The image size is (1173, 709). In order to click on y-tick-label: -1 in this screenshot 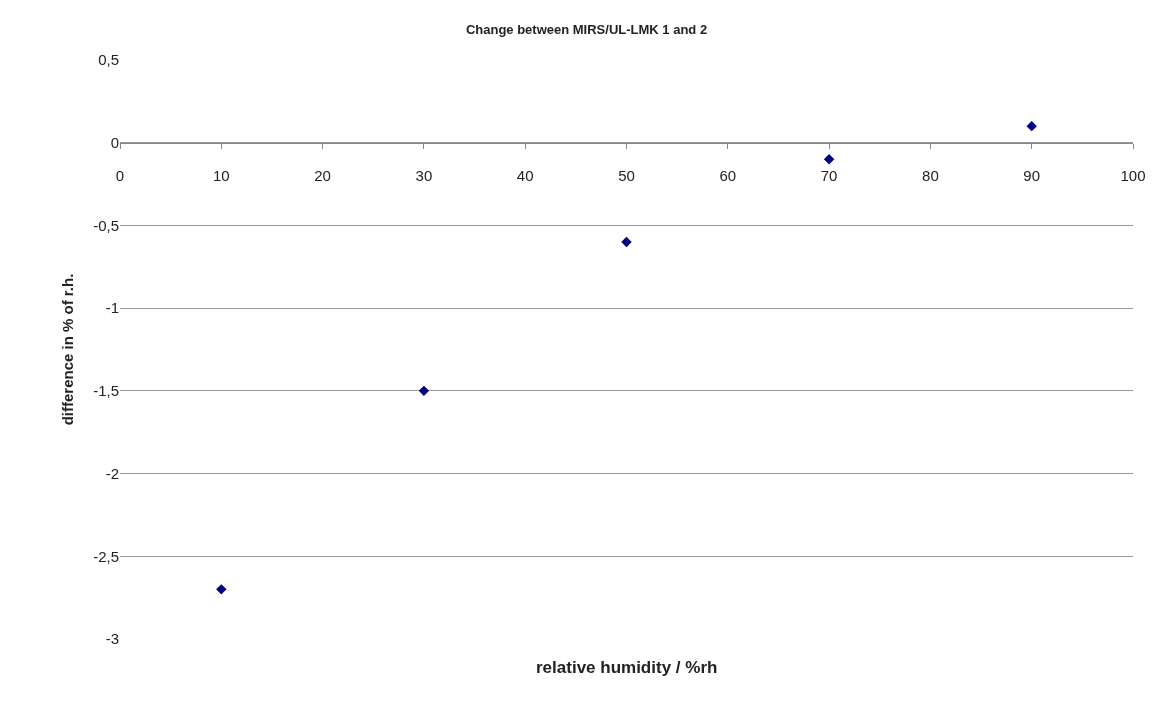, I will do `click(112, 308)`.